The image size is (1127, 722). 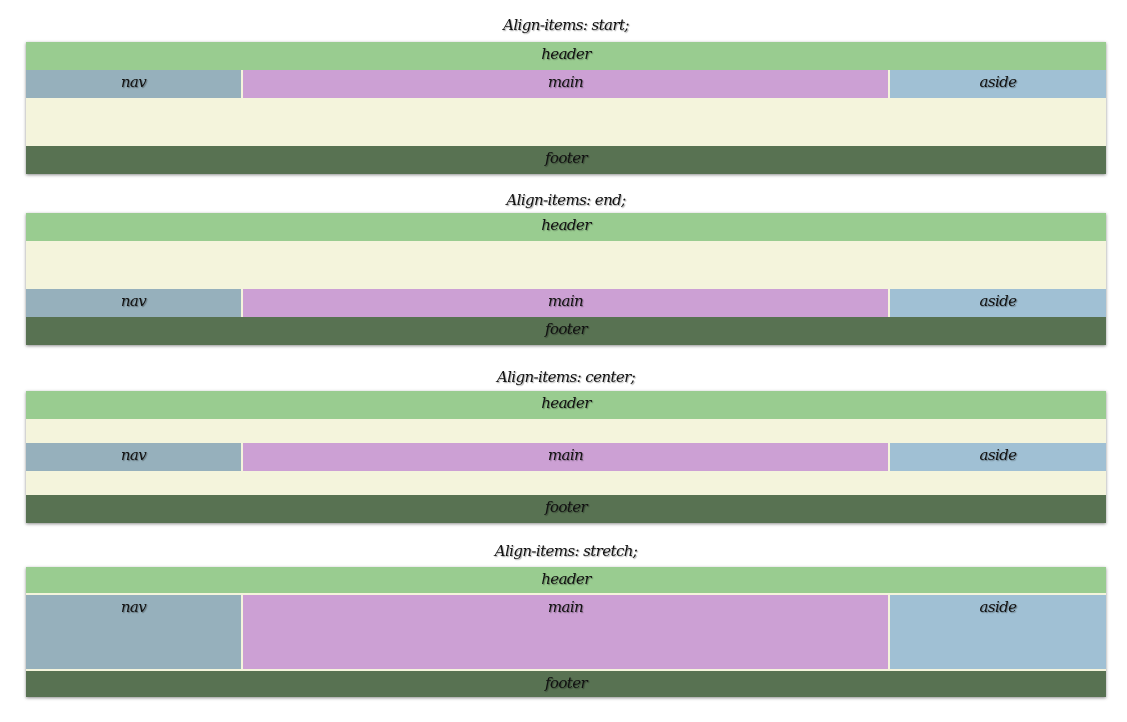 I want to click on demo-title-center: Align-items: center;, so click(x=566, y=377).